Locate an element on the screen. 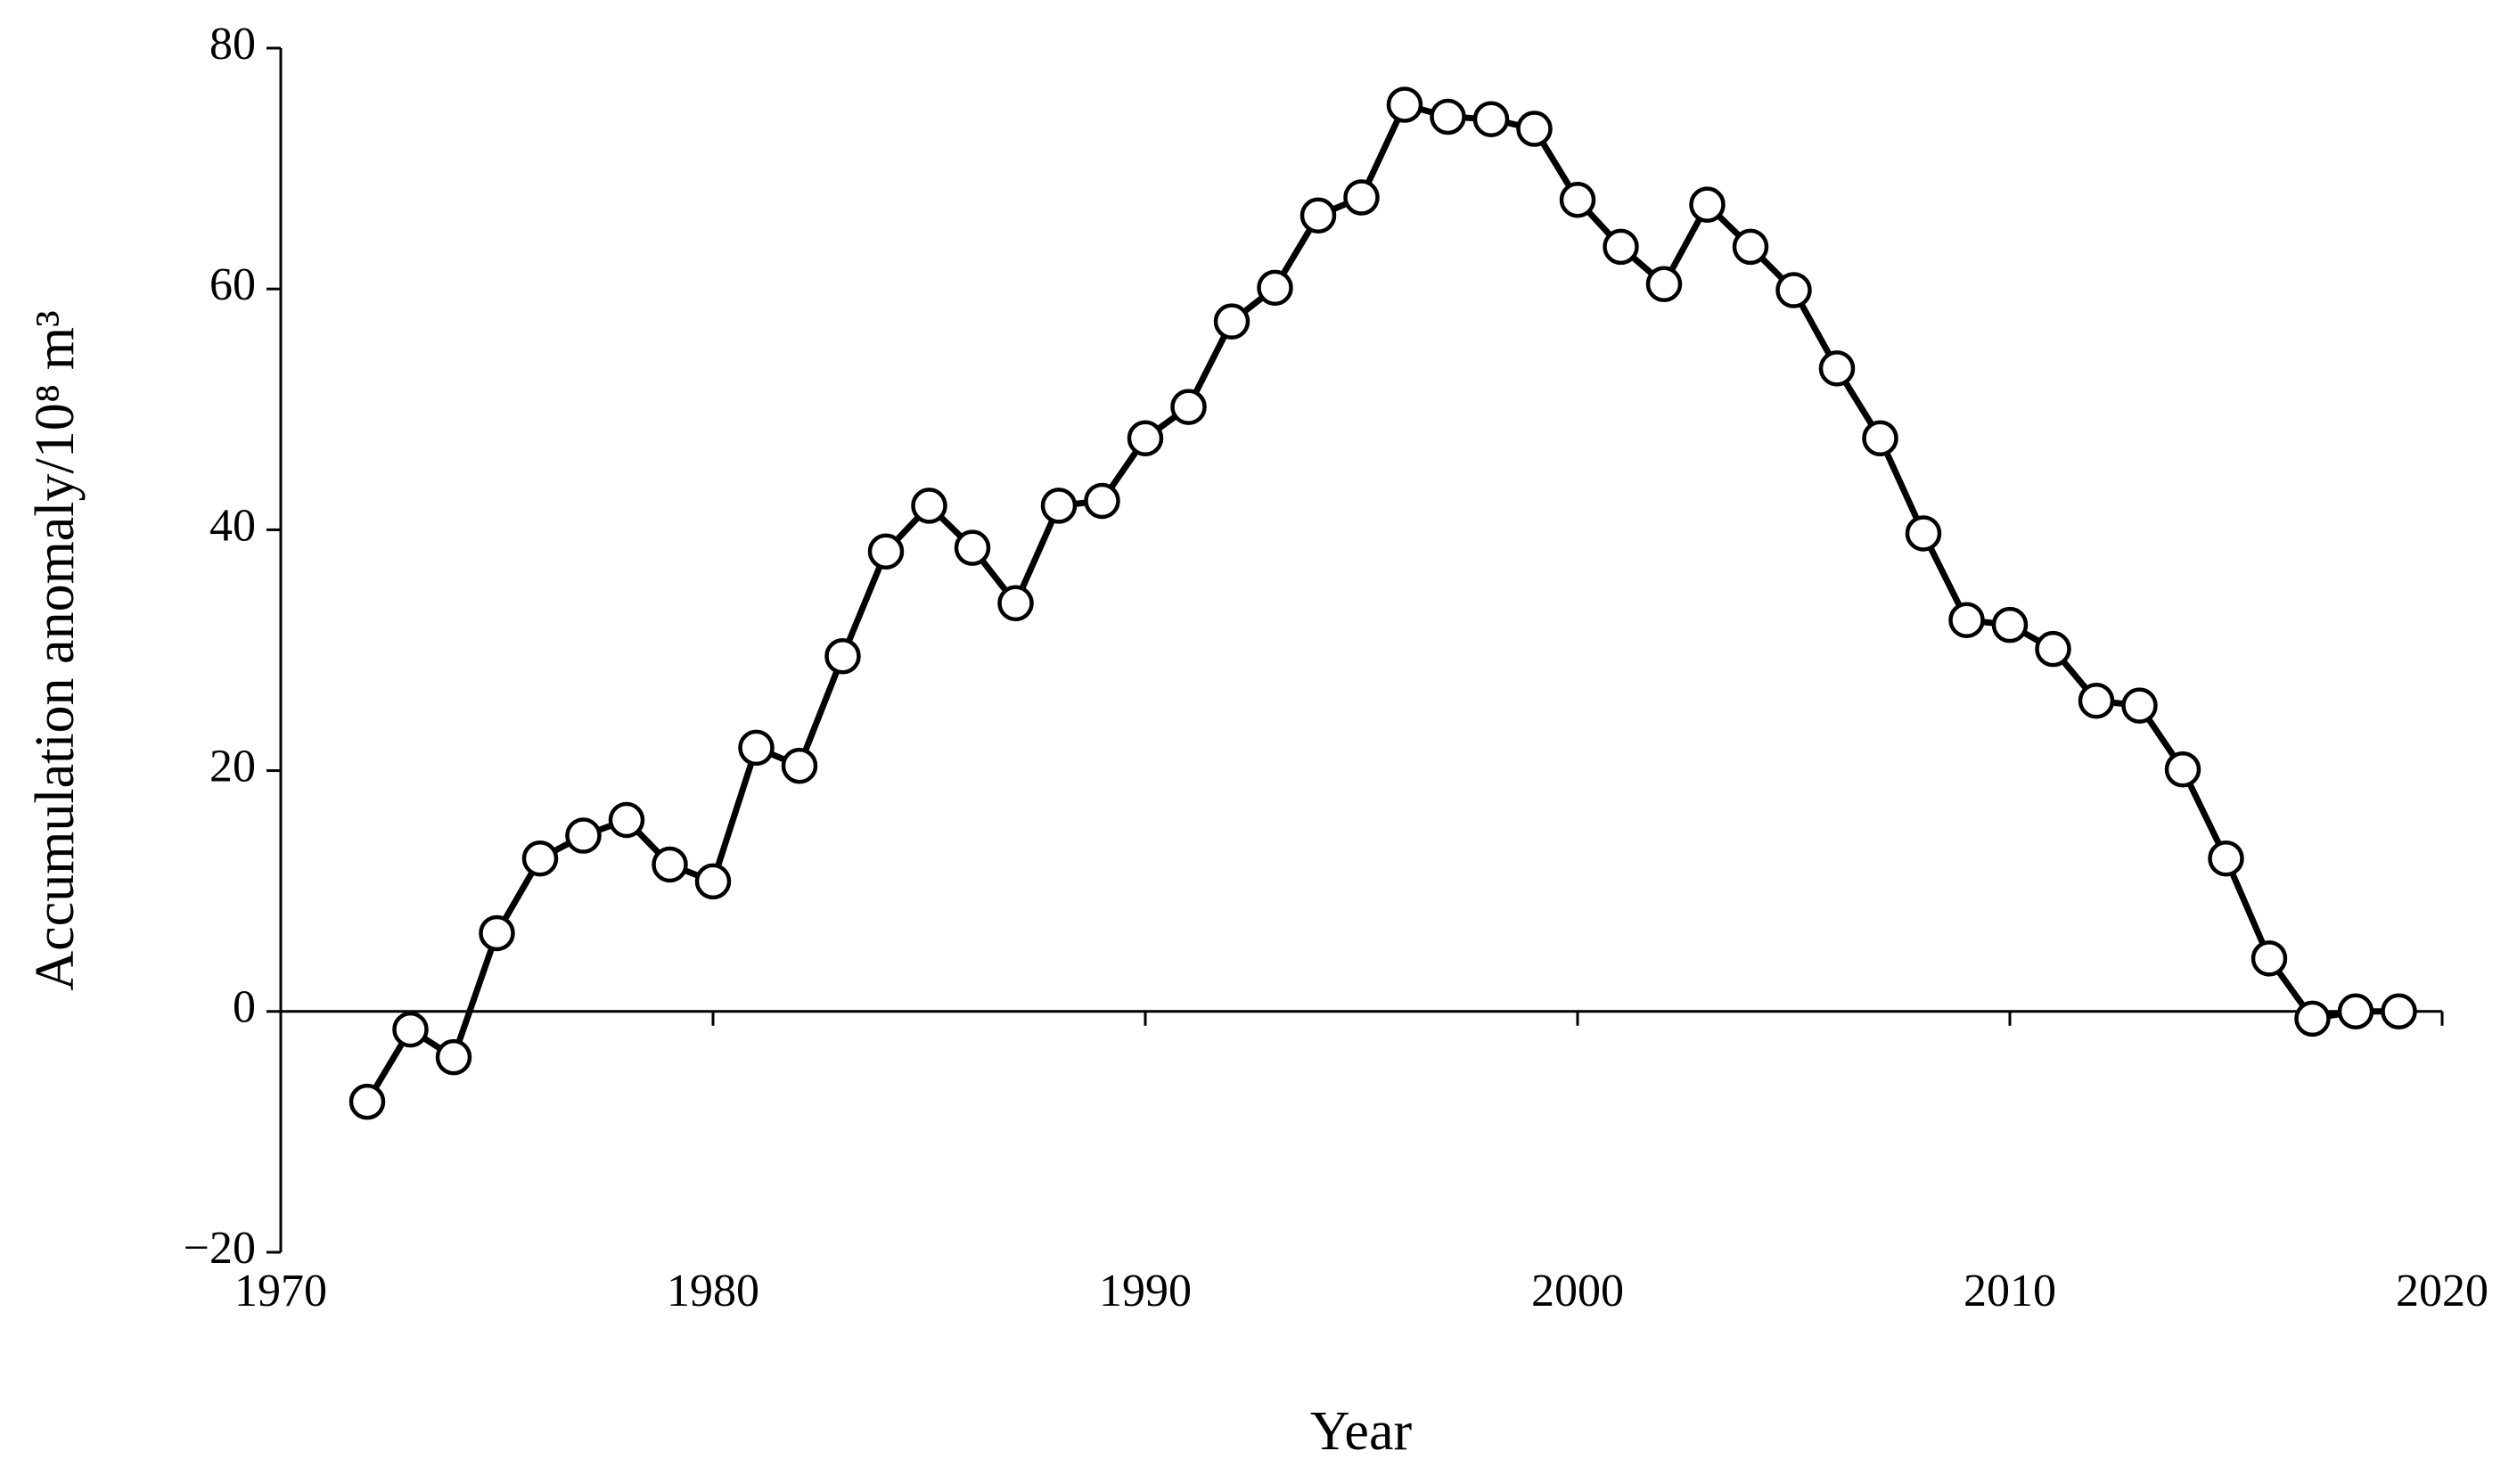  y-tick-label: 80 is located at coordinates (232, 44).